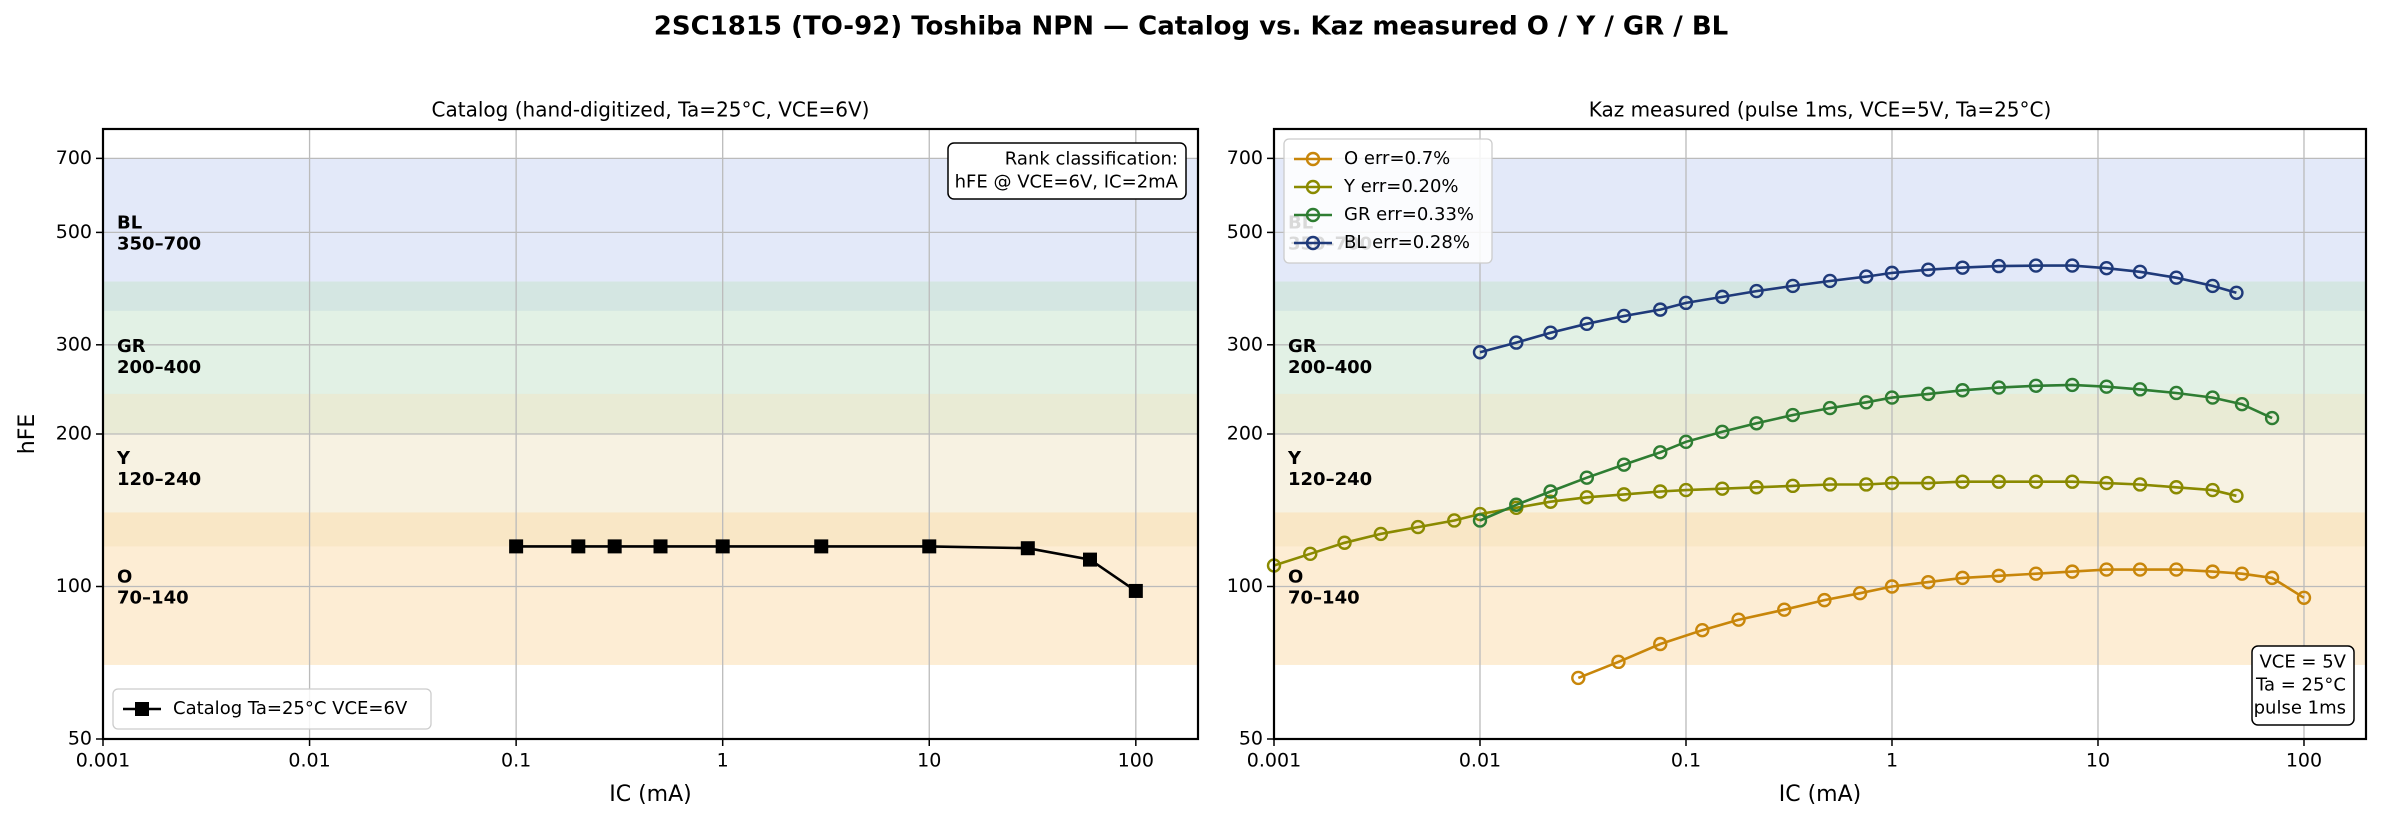 This screenshot has height=822, width=2383. I want to click on band-range: 200–400, so click(159, 367).